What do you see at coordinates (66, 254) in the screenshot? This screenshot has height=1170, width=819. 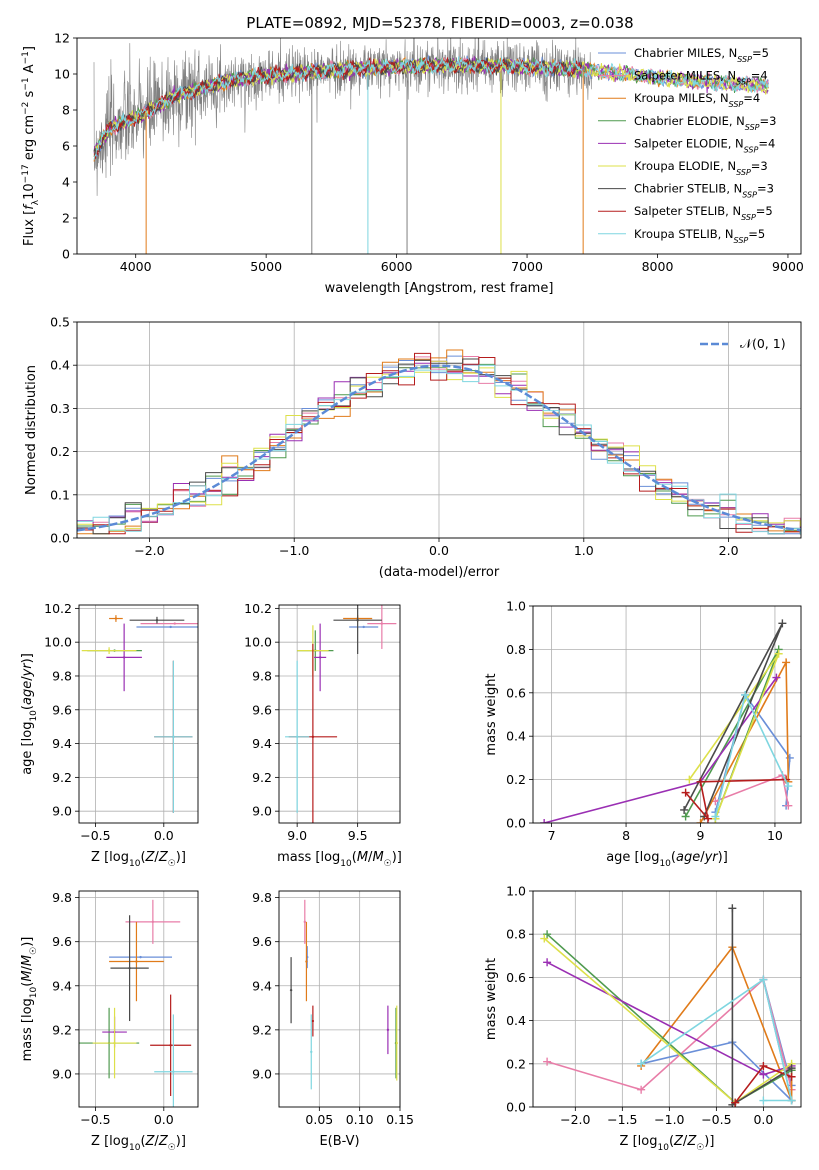 I see `y-tick-label: 0` at bounding box center [66, 254].